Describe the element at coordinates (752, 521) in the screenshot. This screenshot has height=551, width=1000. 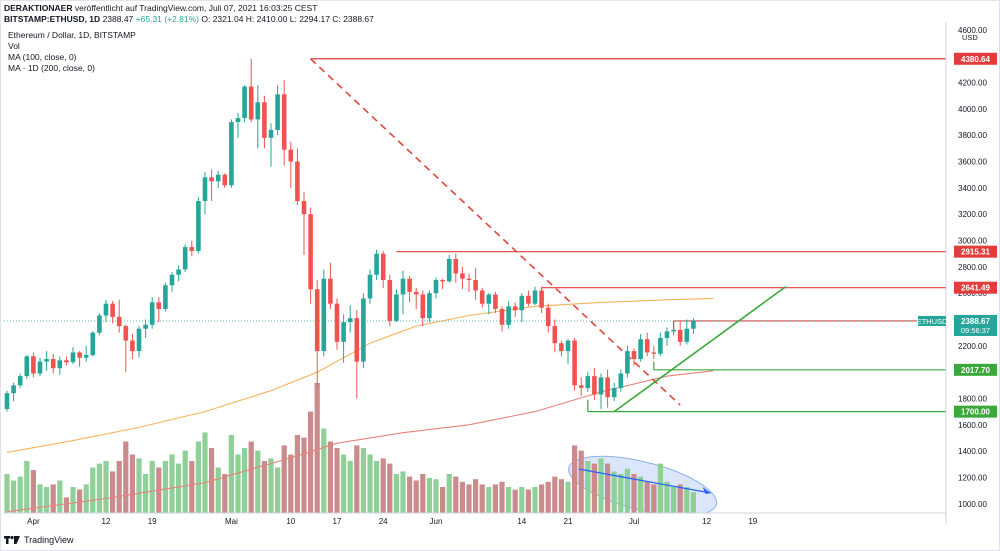
I see `x-tick-label: 19` at that location.